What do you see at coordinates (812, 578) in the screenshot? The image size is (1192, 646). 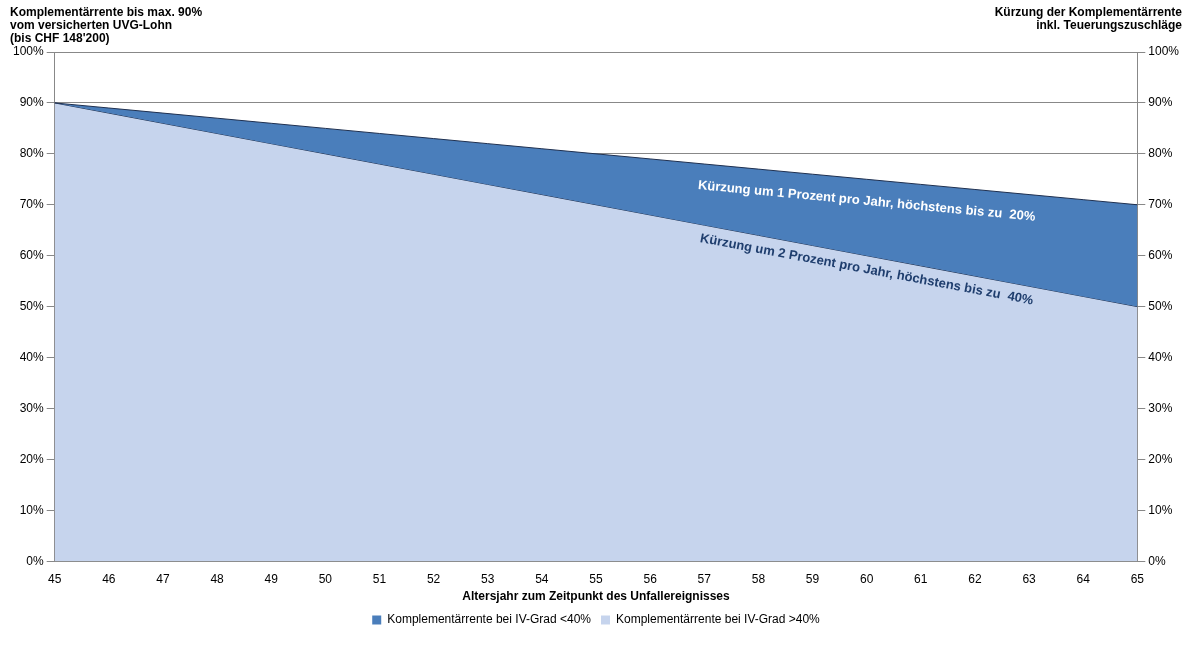 I see `x-tick-label: 59` at bounding box center [812, 578].